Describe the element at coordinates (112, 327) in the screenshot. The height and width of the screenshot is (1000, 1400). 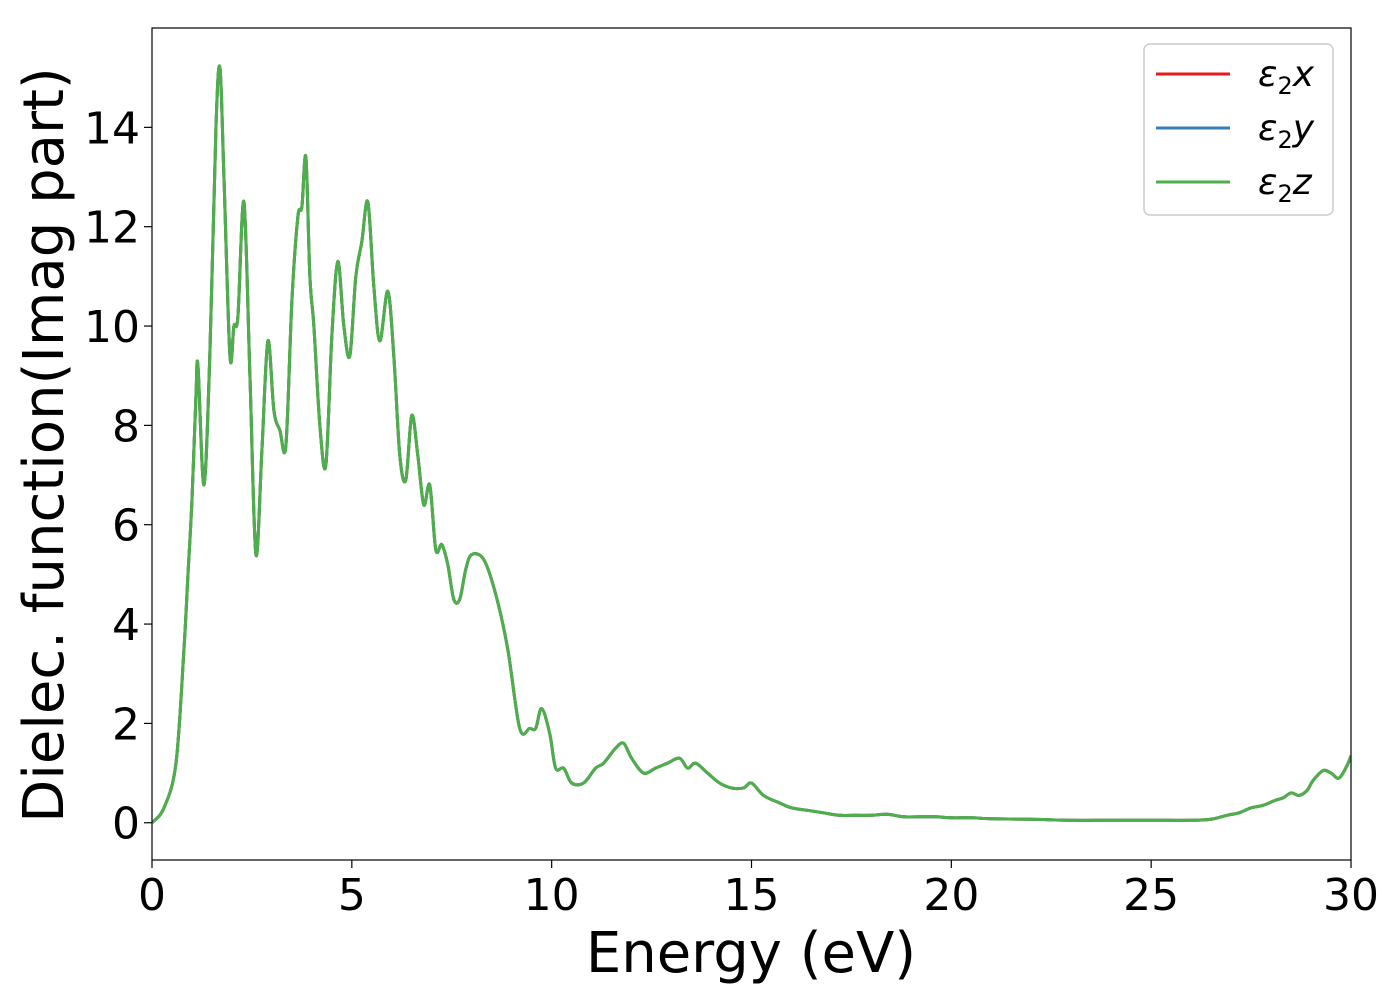
I see `y-tick-label: 10` at that location.